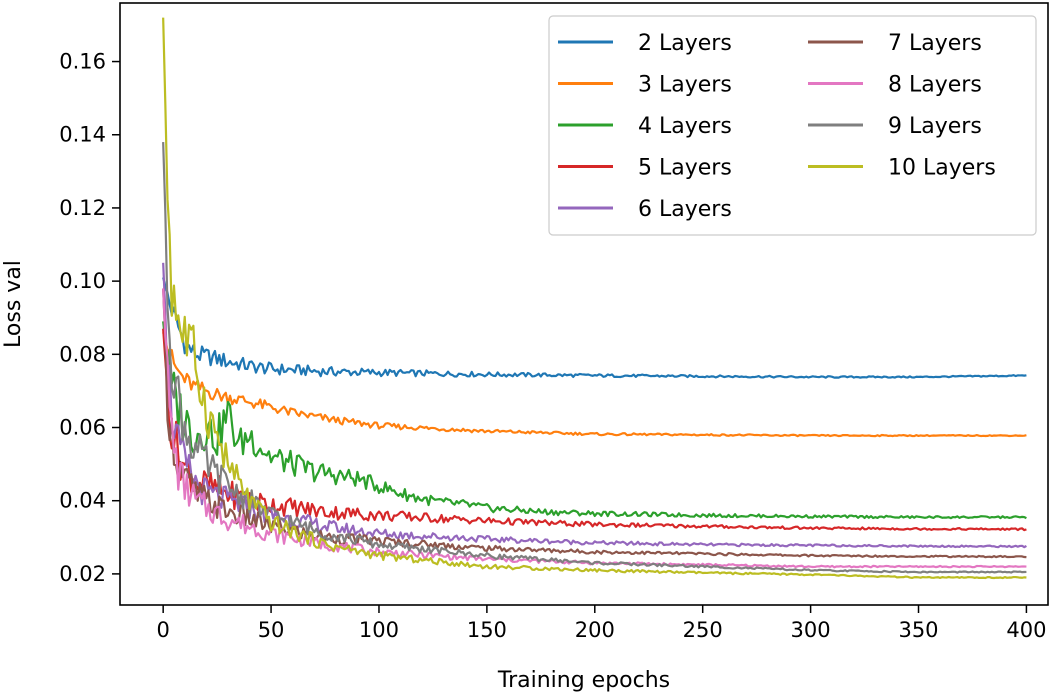  I want to click on y-axis-ticks: 0.02 0.04 0.06 0.08 0.10 0.12 0.14 0.16, so click(89, 318).